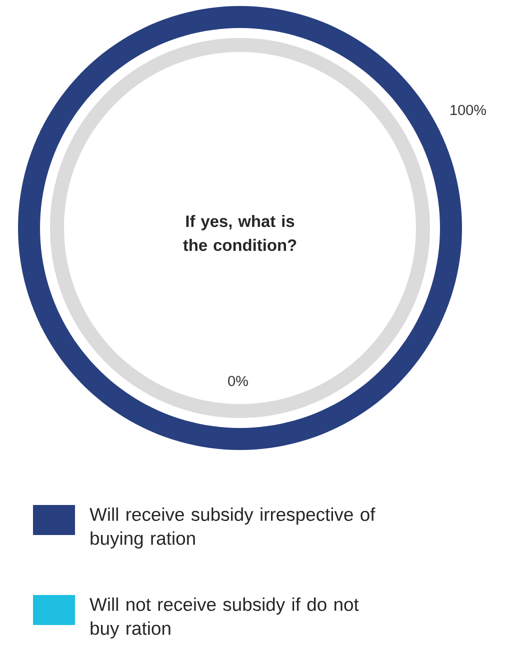  Describe the element at coordinates (468, 110) in the screenshot. I see `data-label: 100%` at that location.